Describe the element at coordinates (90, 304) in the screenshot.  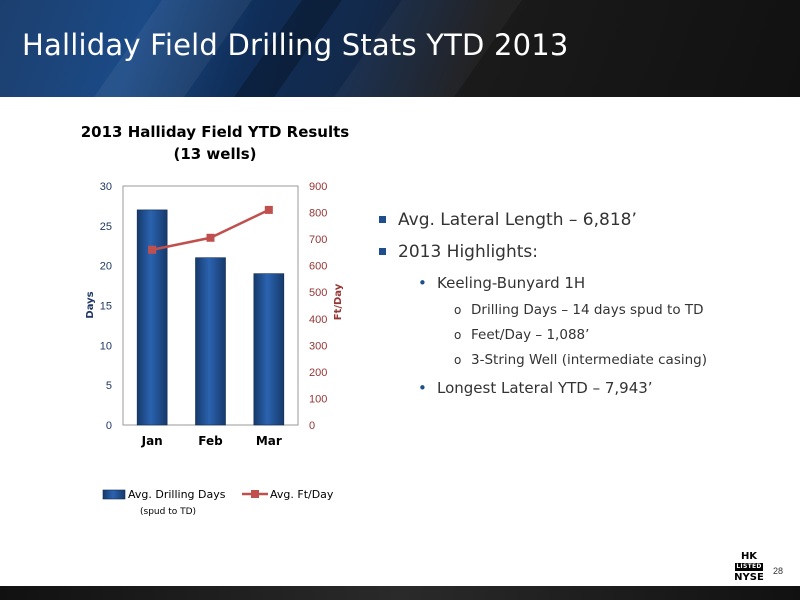
I see `y-axis-title: Days` at that location.